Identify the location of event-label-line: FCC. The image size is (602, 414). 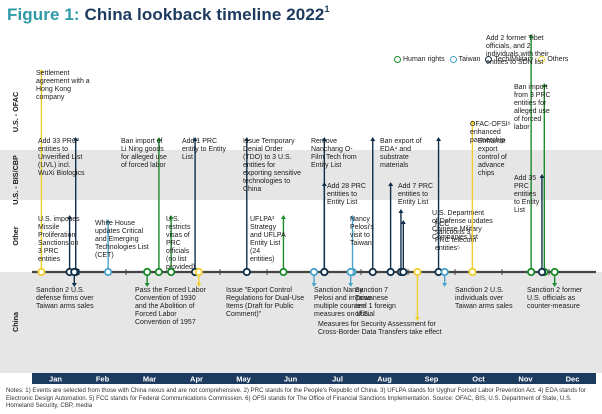
(442, 224).